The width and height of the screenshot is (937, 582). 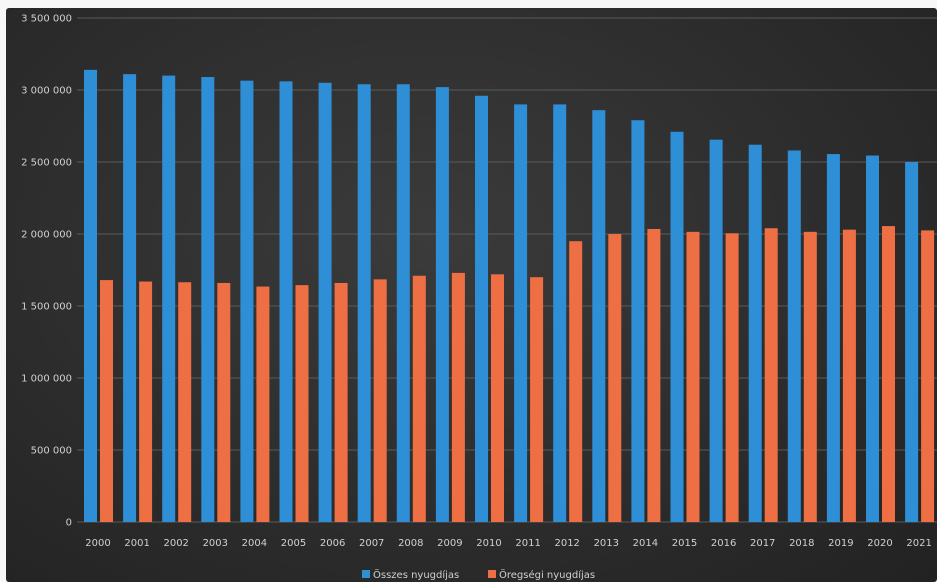 I want to click on x-tick-label: 2006, so click(x=332, y=543).